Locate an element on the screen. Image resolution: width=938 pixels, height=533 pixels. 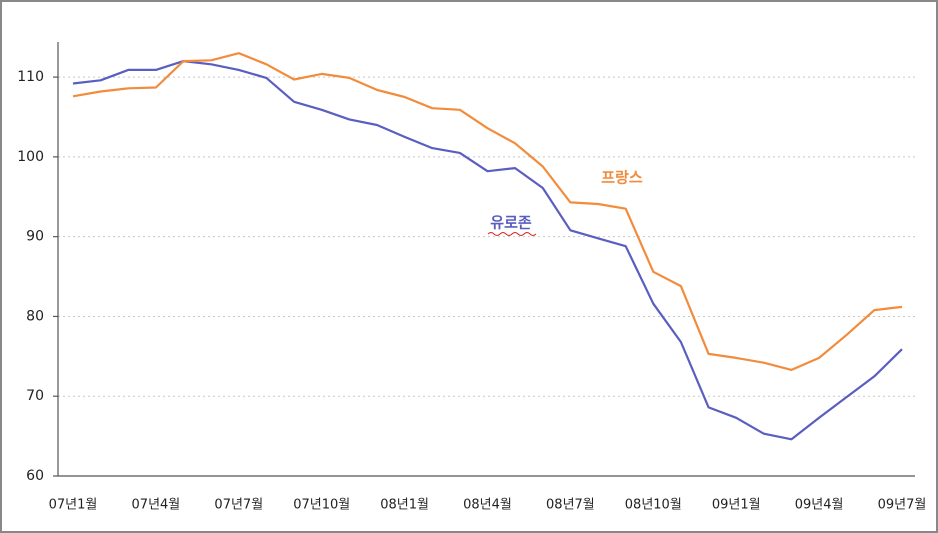
y-tick-label: 90 is located at coordinates (35, 237).